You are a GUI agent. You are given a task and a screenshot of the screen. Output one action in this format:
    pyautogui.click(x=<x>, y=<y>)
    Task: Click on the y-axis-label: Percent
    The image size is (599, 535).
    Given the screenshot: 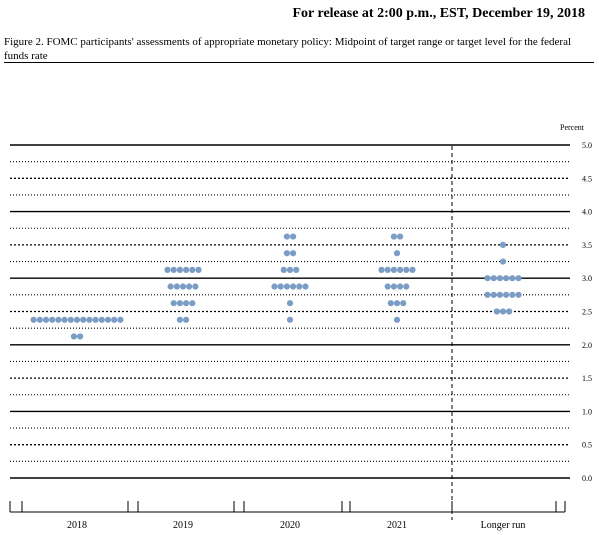 What is the action you would take?
    pyautogui.click(x=572, y=127)
    